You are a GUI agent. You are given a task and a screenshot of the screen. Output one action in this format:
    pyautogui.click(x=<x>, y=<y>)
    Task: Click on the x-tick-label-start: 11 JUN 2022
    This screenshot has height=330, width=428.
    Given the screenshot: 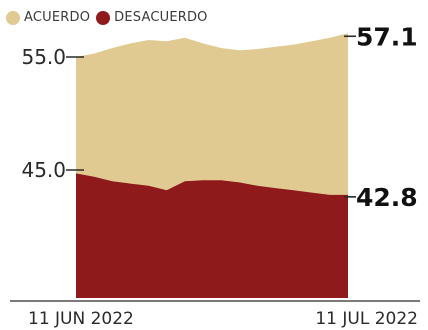 What is the action you would take?
    pyautogui.click(x=81, y=319)
    